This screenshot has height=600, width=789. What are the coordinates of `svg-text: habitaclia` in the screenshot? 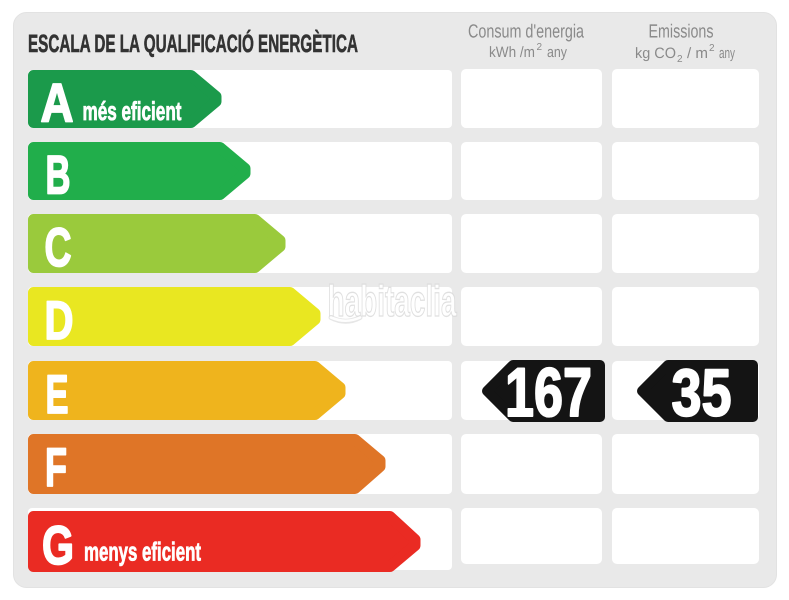 It's located at (392, 301).